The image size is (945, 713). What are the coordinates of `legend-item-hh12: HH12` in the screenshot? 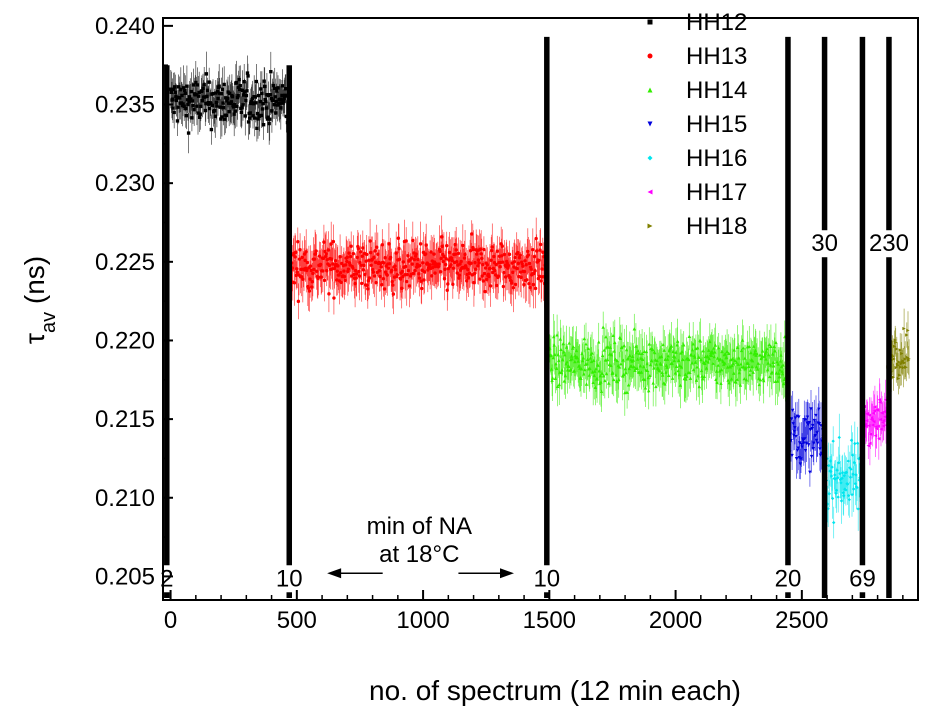 It's located at (697, 22).